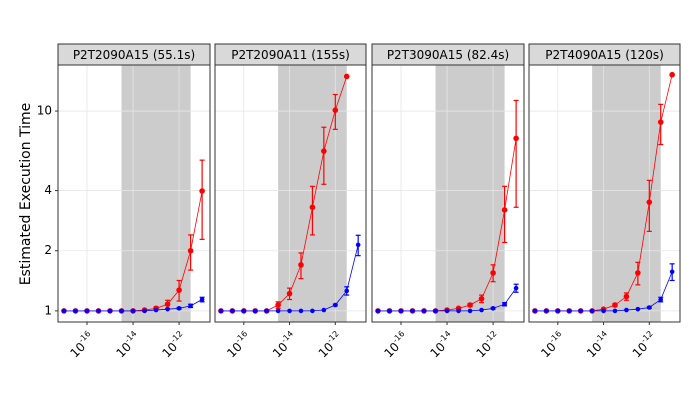  What do you see at coordinates (48, 250) in the screenshot?
I see `y-tick-label: 2` at bounding box center [48, 250].